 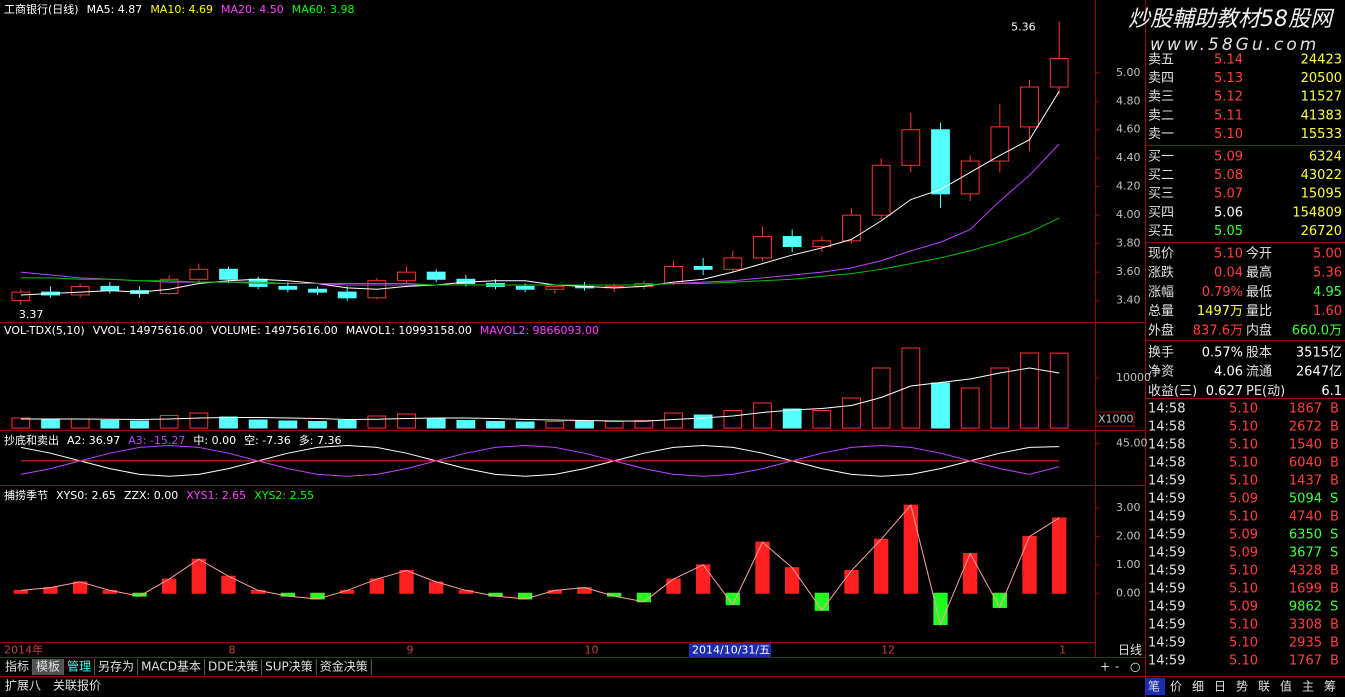 I want to click on zoom-button: ○, so click(x=1135, y=667).